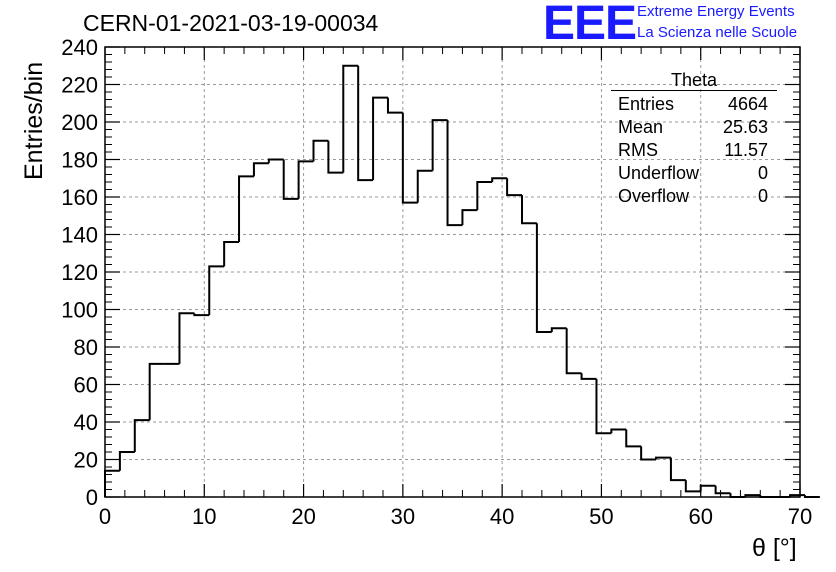 This screenshot has width=836, height=572. I want to click on logo-text-line1: Extreme Energy Events, so click(716, 11).